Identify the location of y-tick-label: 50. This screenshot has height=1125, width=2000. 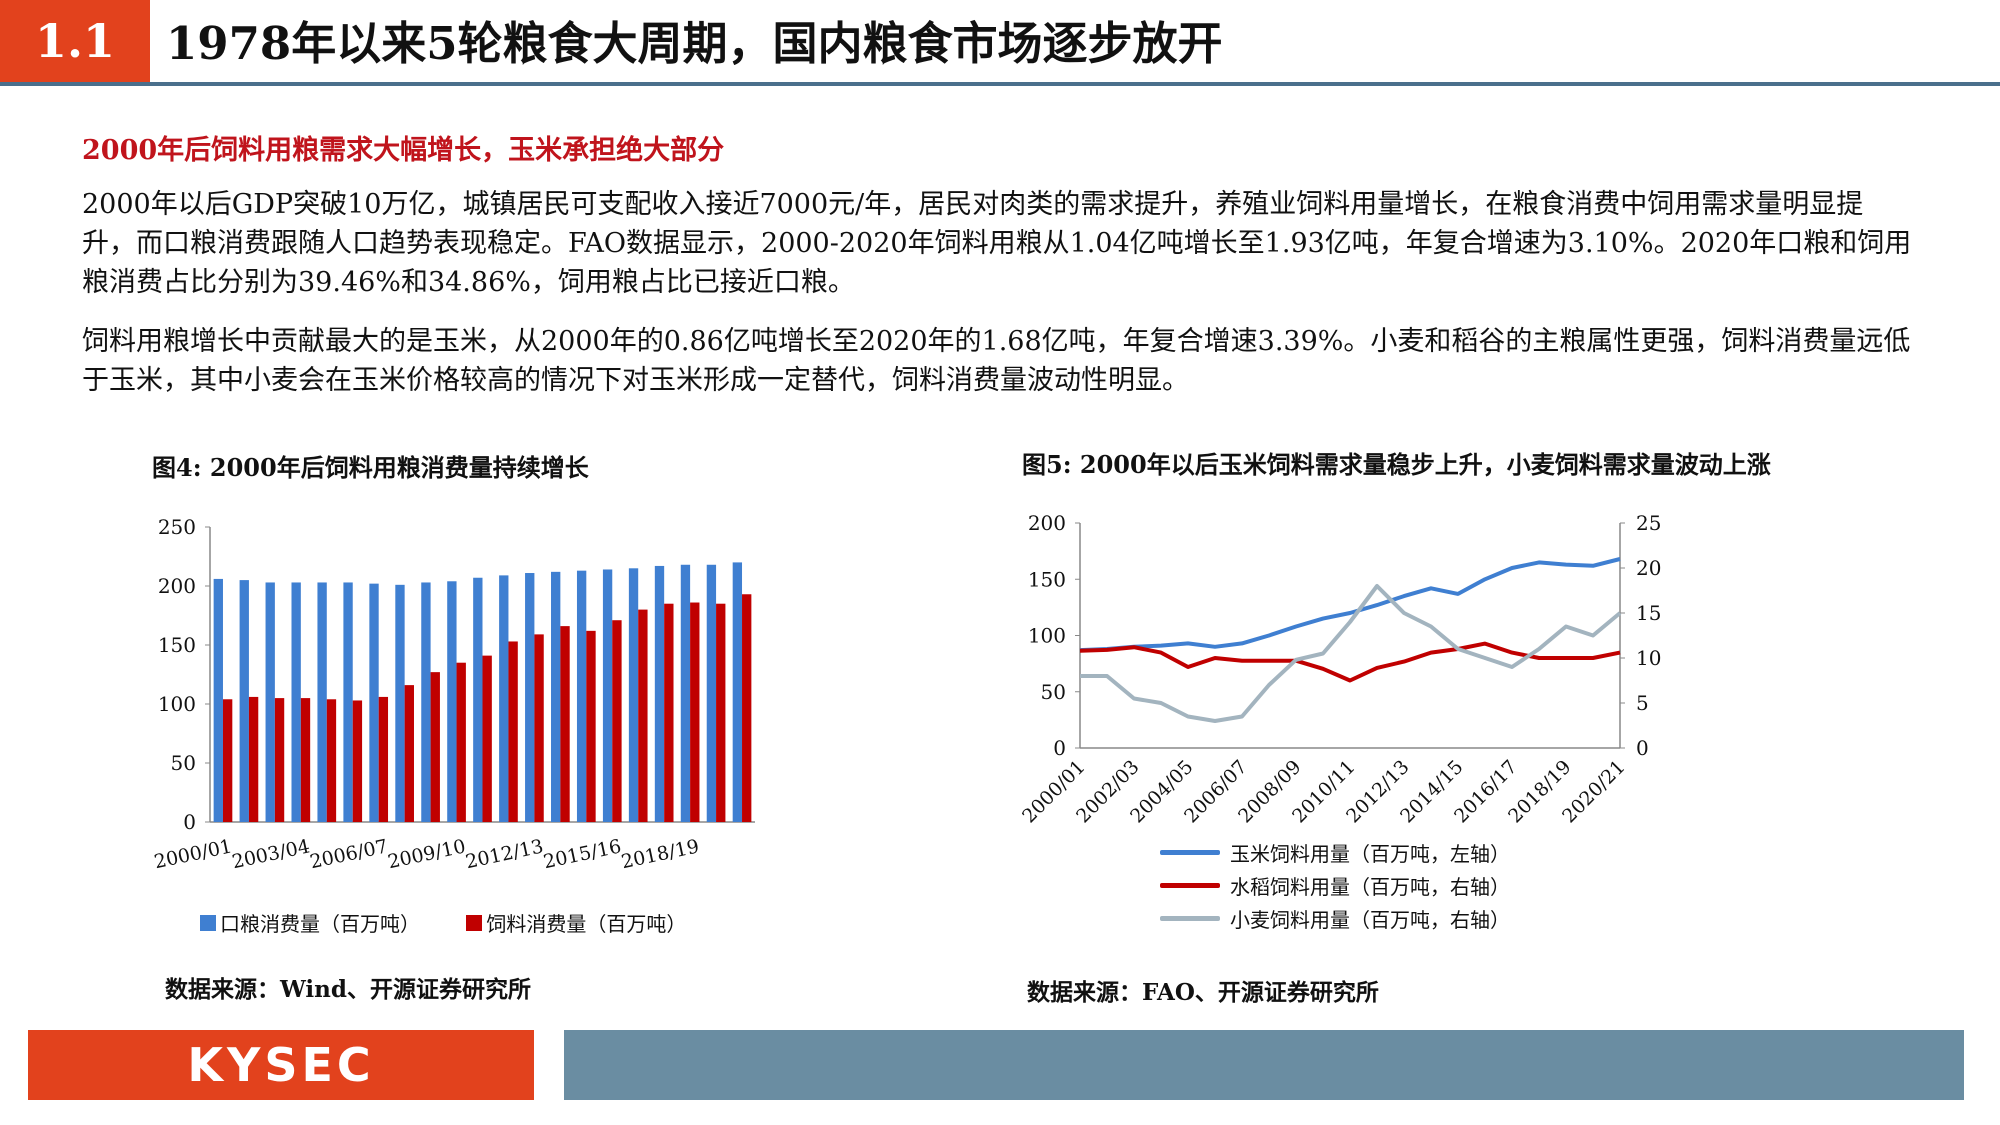
(183, 763).